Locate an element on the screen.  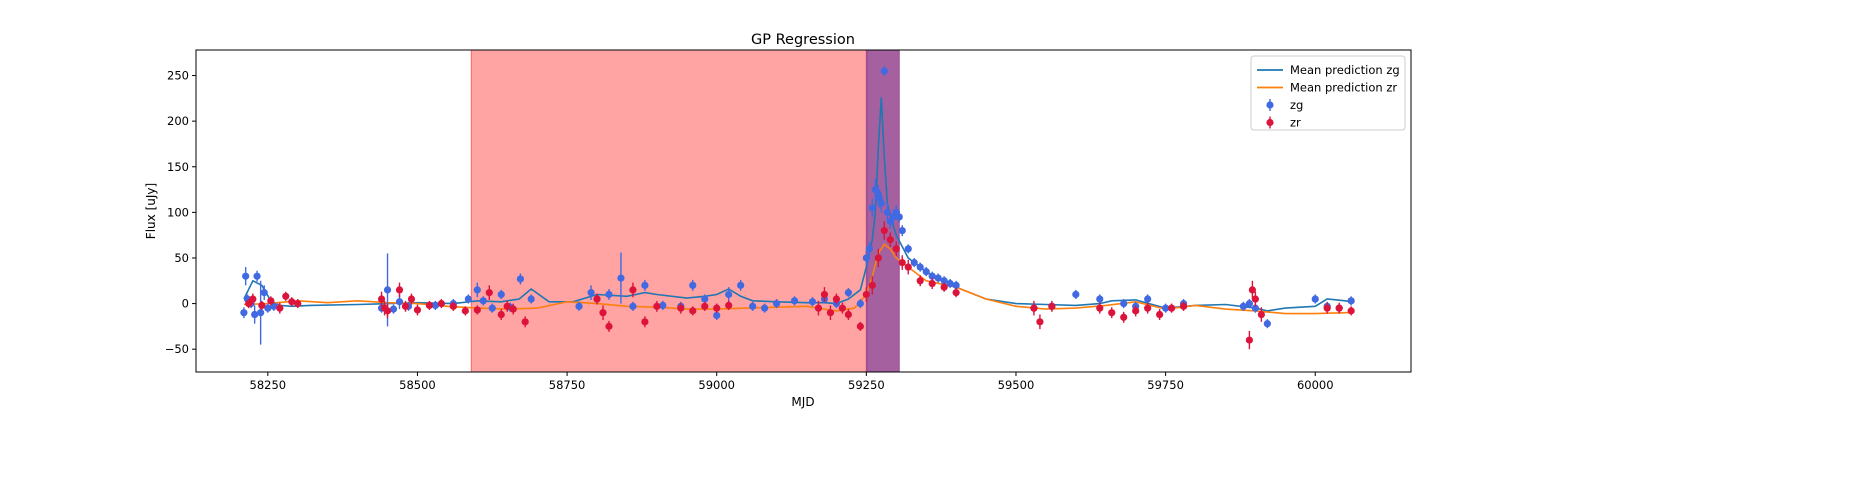
legend-label: Mean prediction zg is located at coordinates (1345, 70).